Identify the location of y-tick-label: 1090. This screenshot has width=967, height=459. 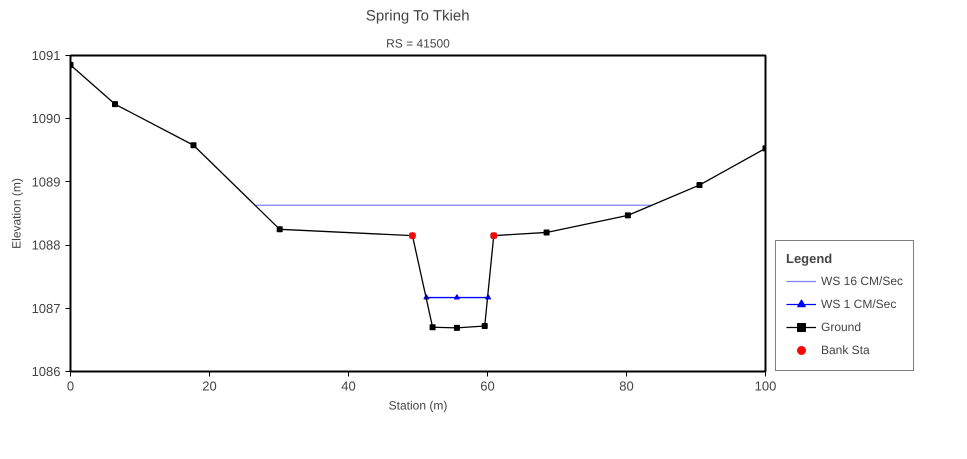
(46, 118).